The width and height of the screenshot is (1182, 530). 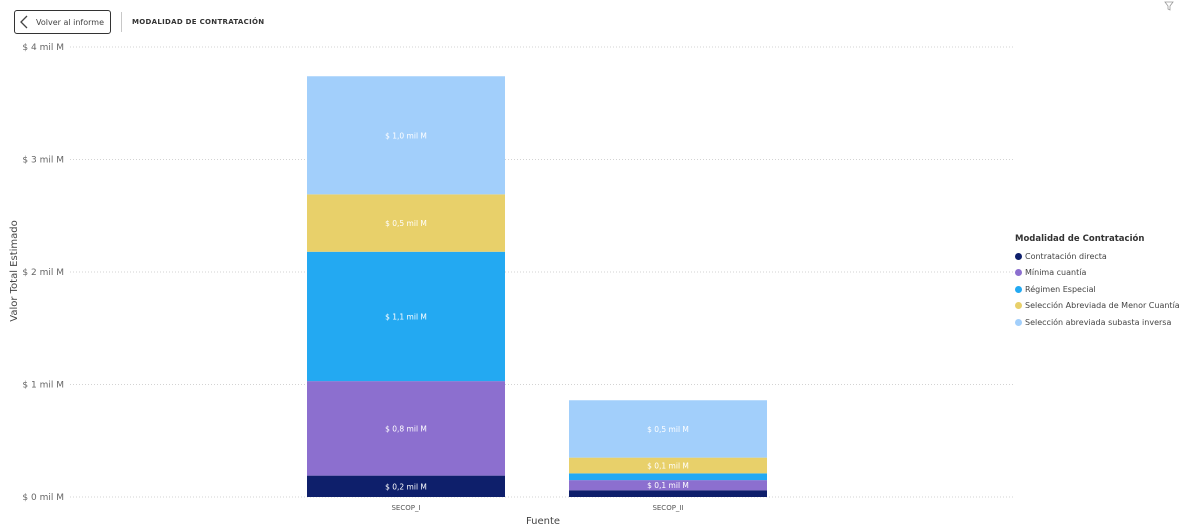 I want to click on y-axis-title: Valor Total Estimado, so click(x=14, y=270).